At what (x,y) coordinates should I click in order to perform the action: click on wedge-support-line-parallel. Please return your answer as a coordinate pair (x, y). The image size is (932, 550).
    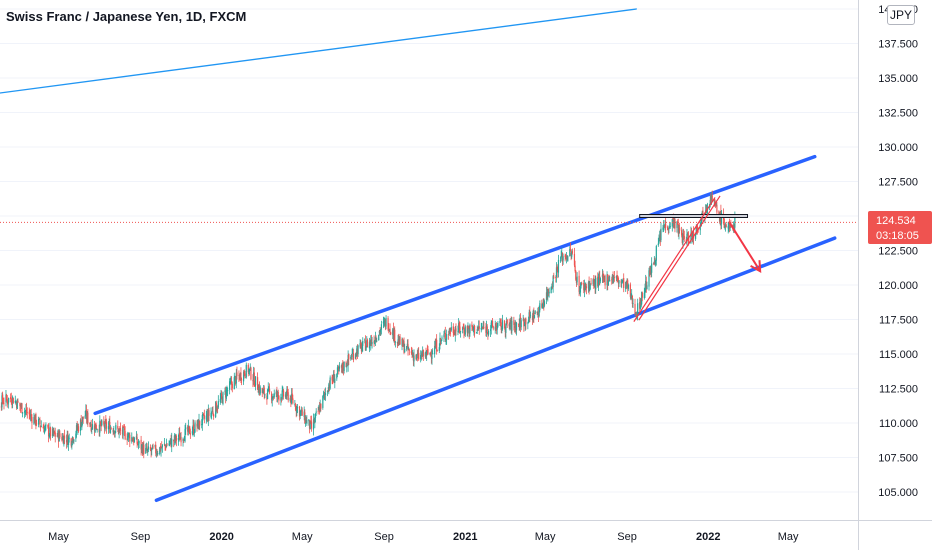
    Looking at the image, I should click on (679, 258).